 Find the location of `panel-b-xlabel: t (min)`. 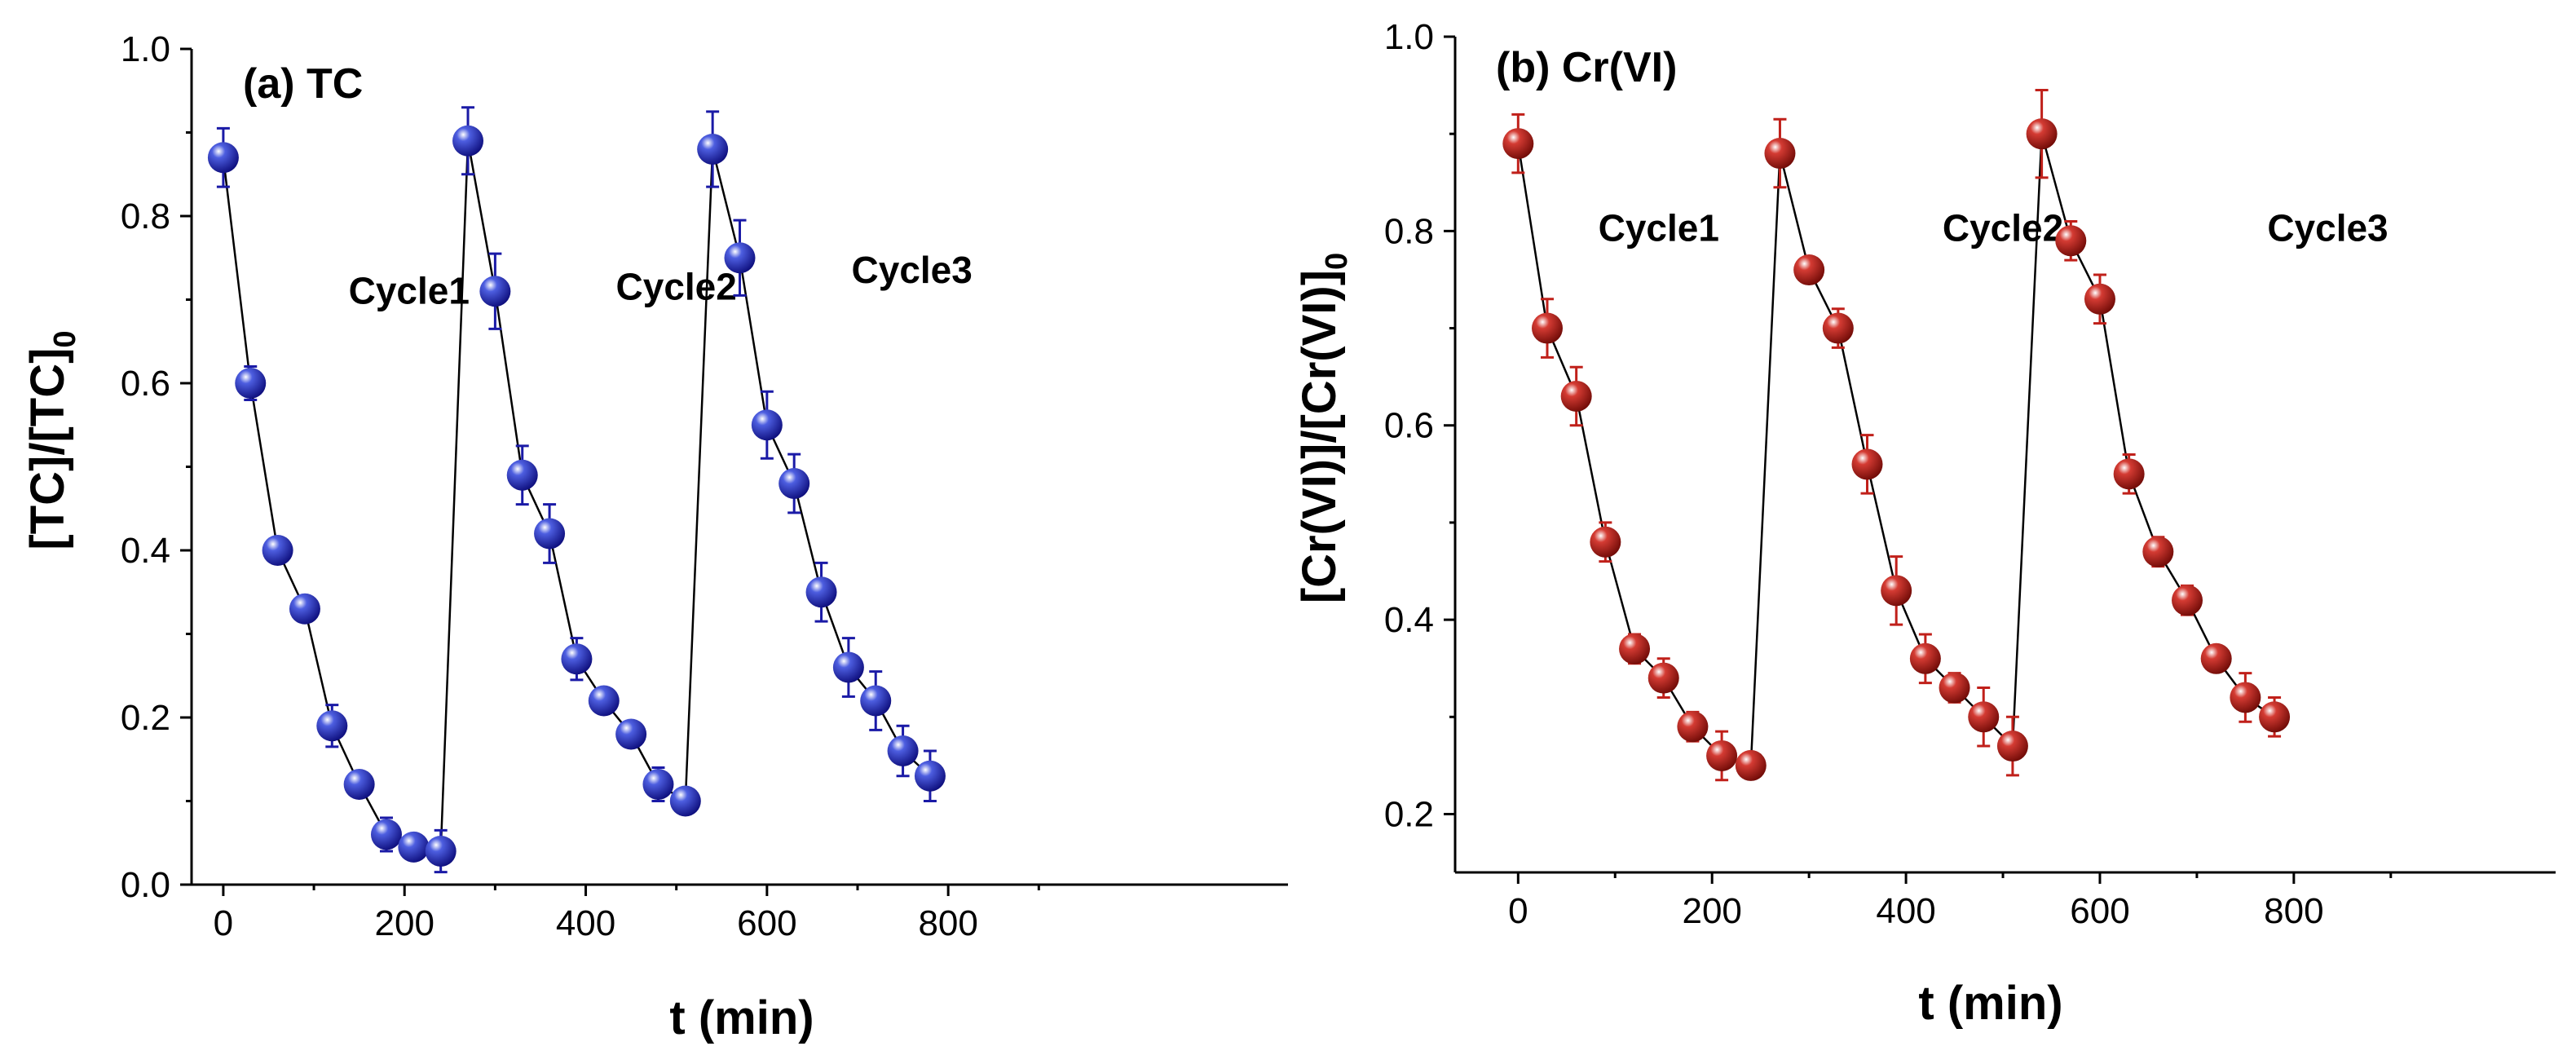

panel-b-xlabel: t (min) is located at coordinates (1990, 1003).